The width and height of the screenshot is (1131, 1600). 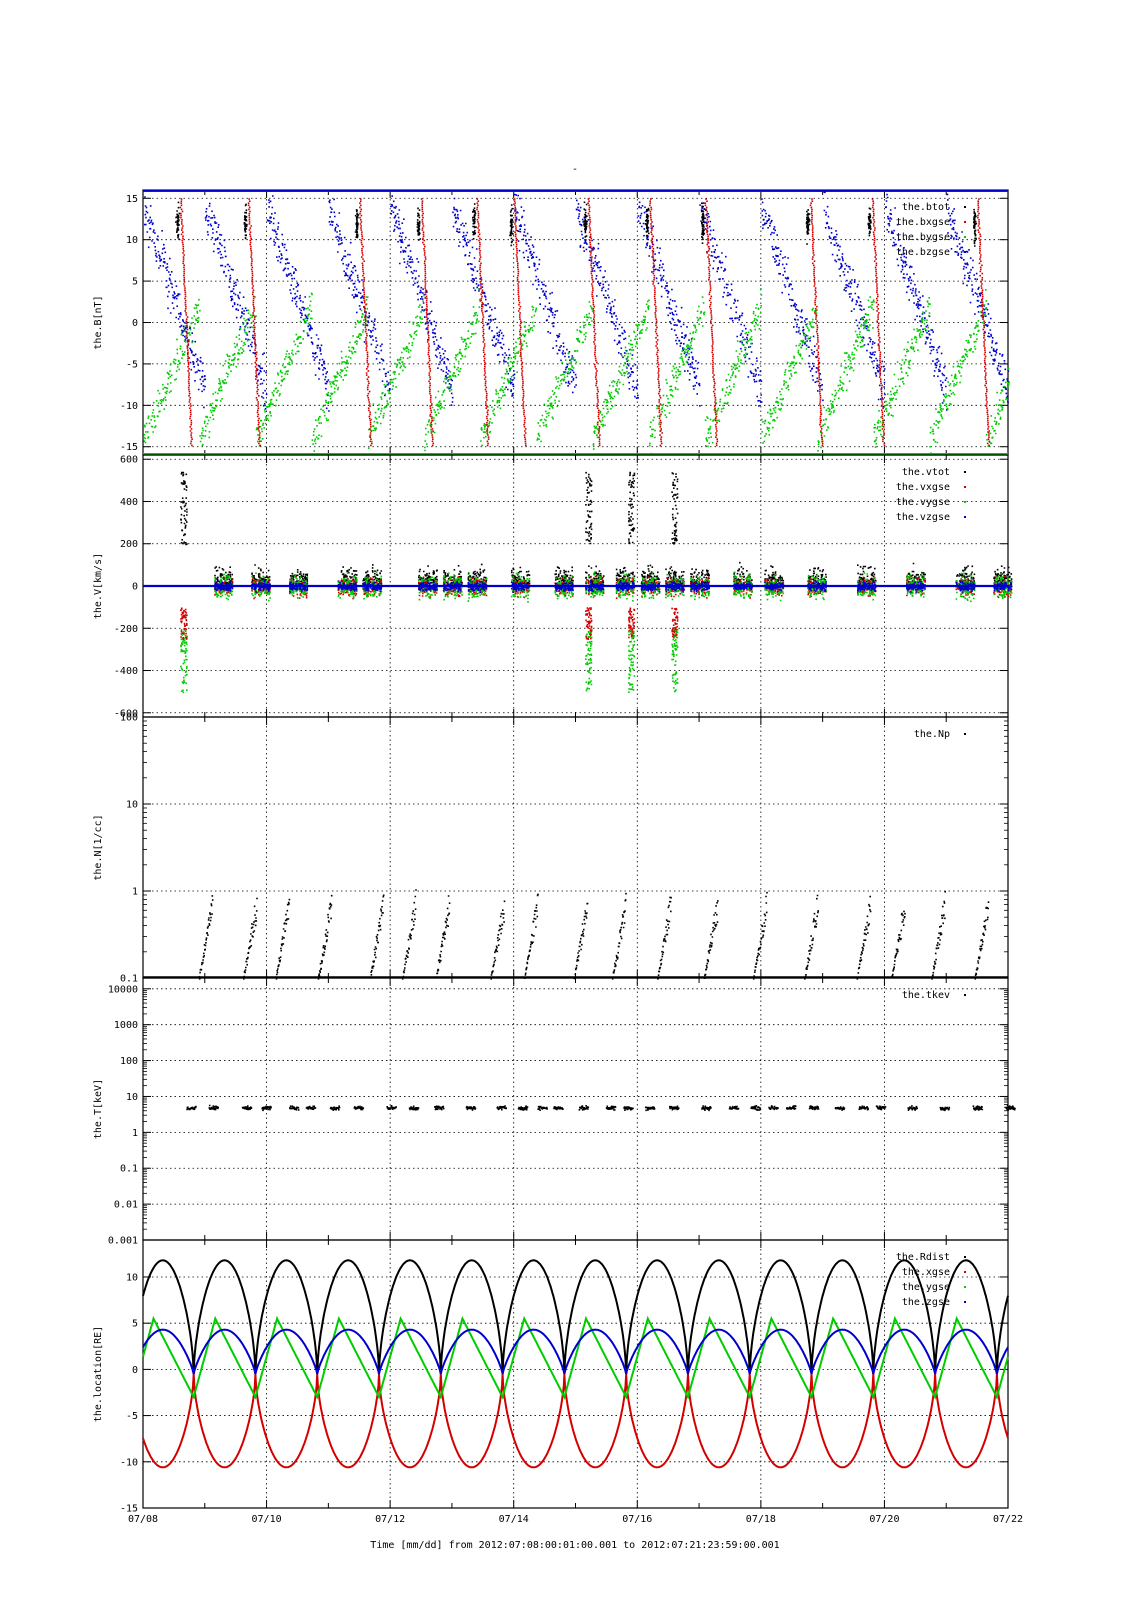 What do you see at coordinates (267, 1519) in the screenshot?
I see `x-tick-label: 07/10` at bounding box center [267, 1519].